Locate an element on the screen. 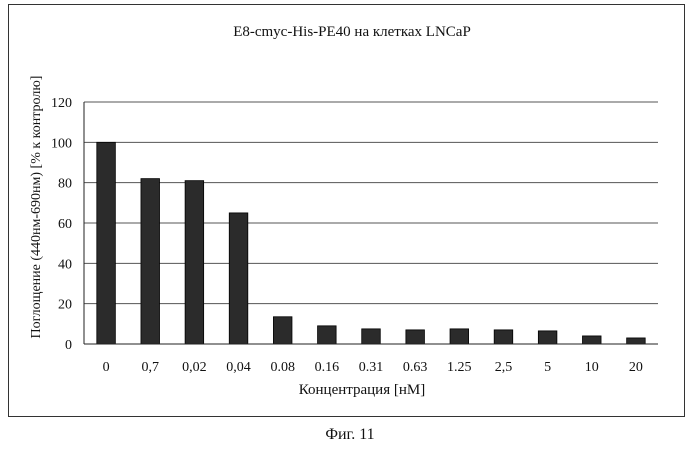 This screenshot has width=700, height=456. y-tick-label: 120 is located at coordinates (61, 103).